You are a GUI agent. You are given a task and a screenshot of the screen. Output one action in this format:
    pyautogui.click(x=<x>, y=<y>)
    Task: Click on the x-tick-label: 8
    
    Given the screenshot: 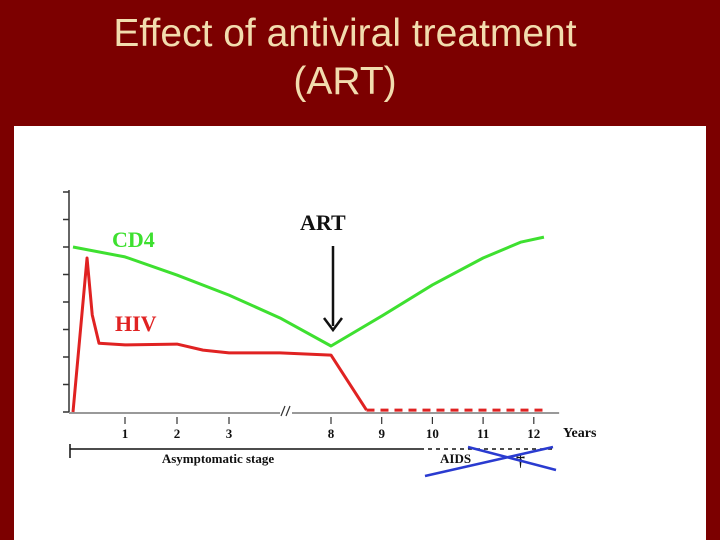 What is the action you would take?
    pyautogui.click(x=331, y=433)
    